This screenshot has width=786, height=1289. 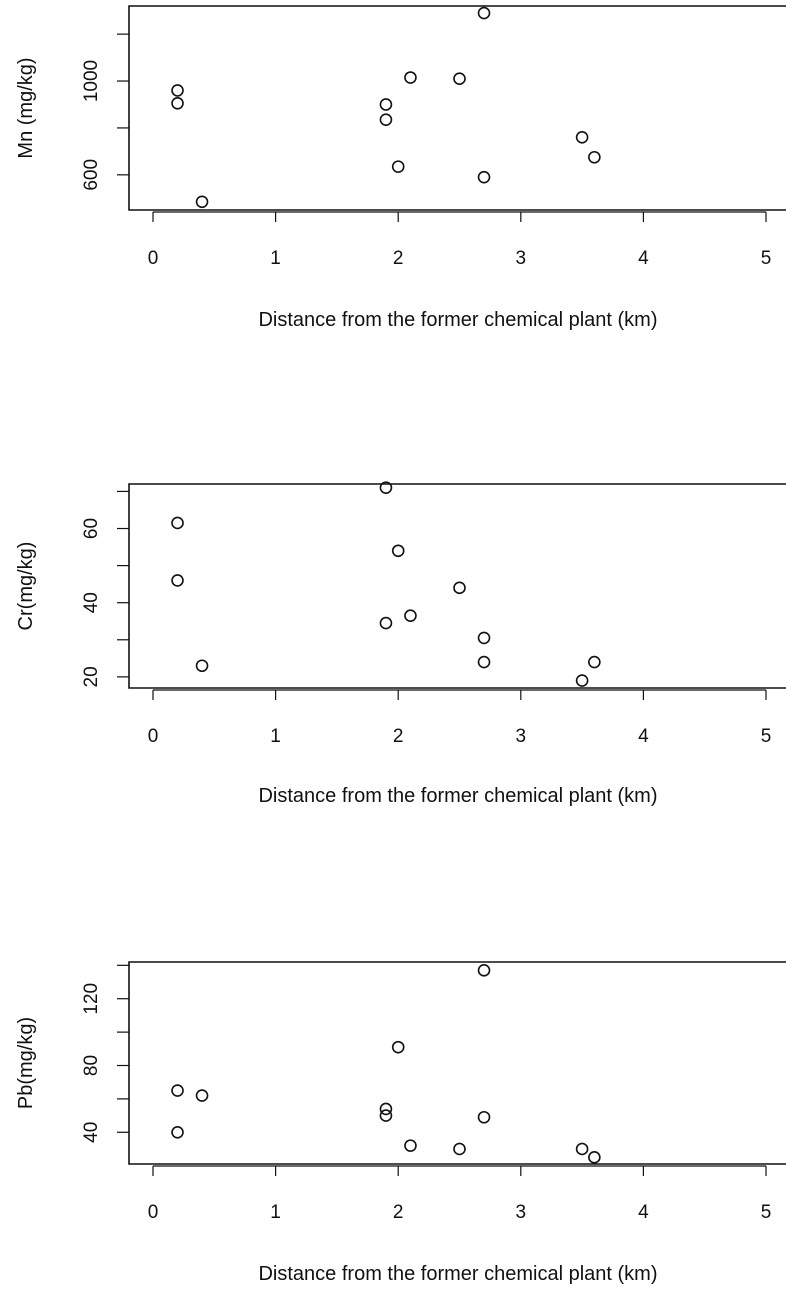 What do you see at coordinates (91, 81) in the screenshot?
I see `y-tick-label: 1000` at bounding box center [91, 81].